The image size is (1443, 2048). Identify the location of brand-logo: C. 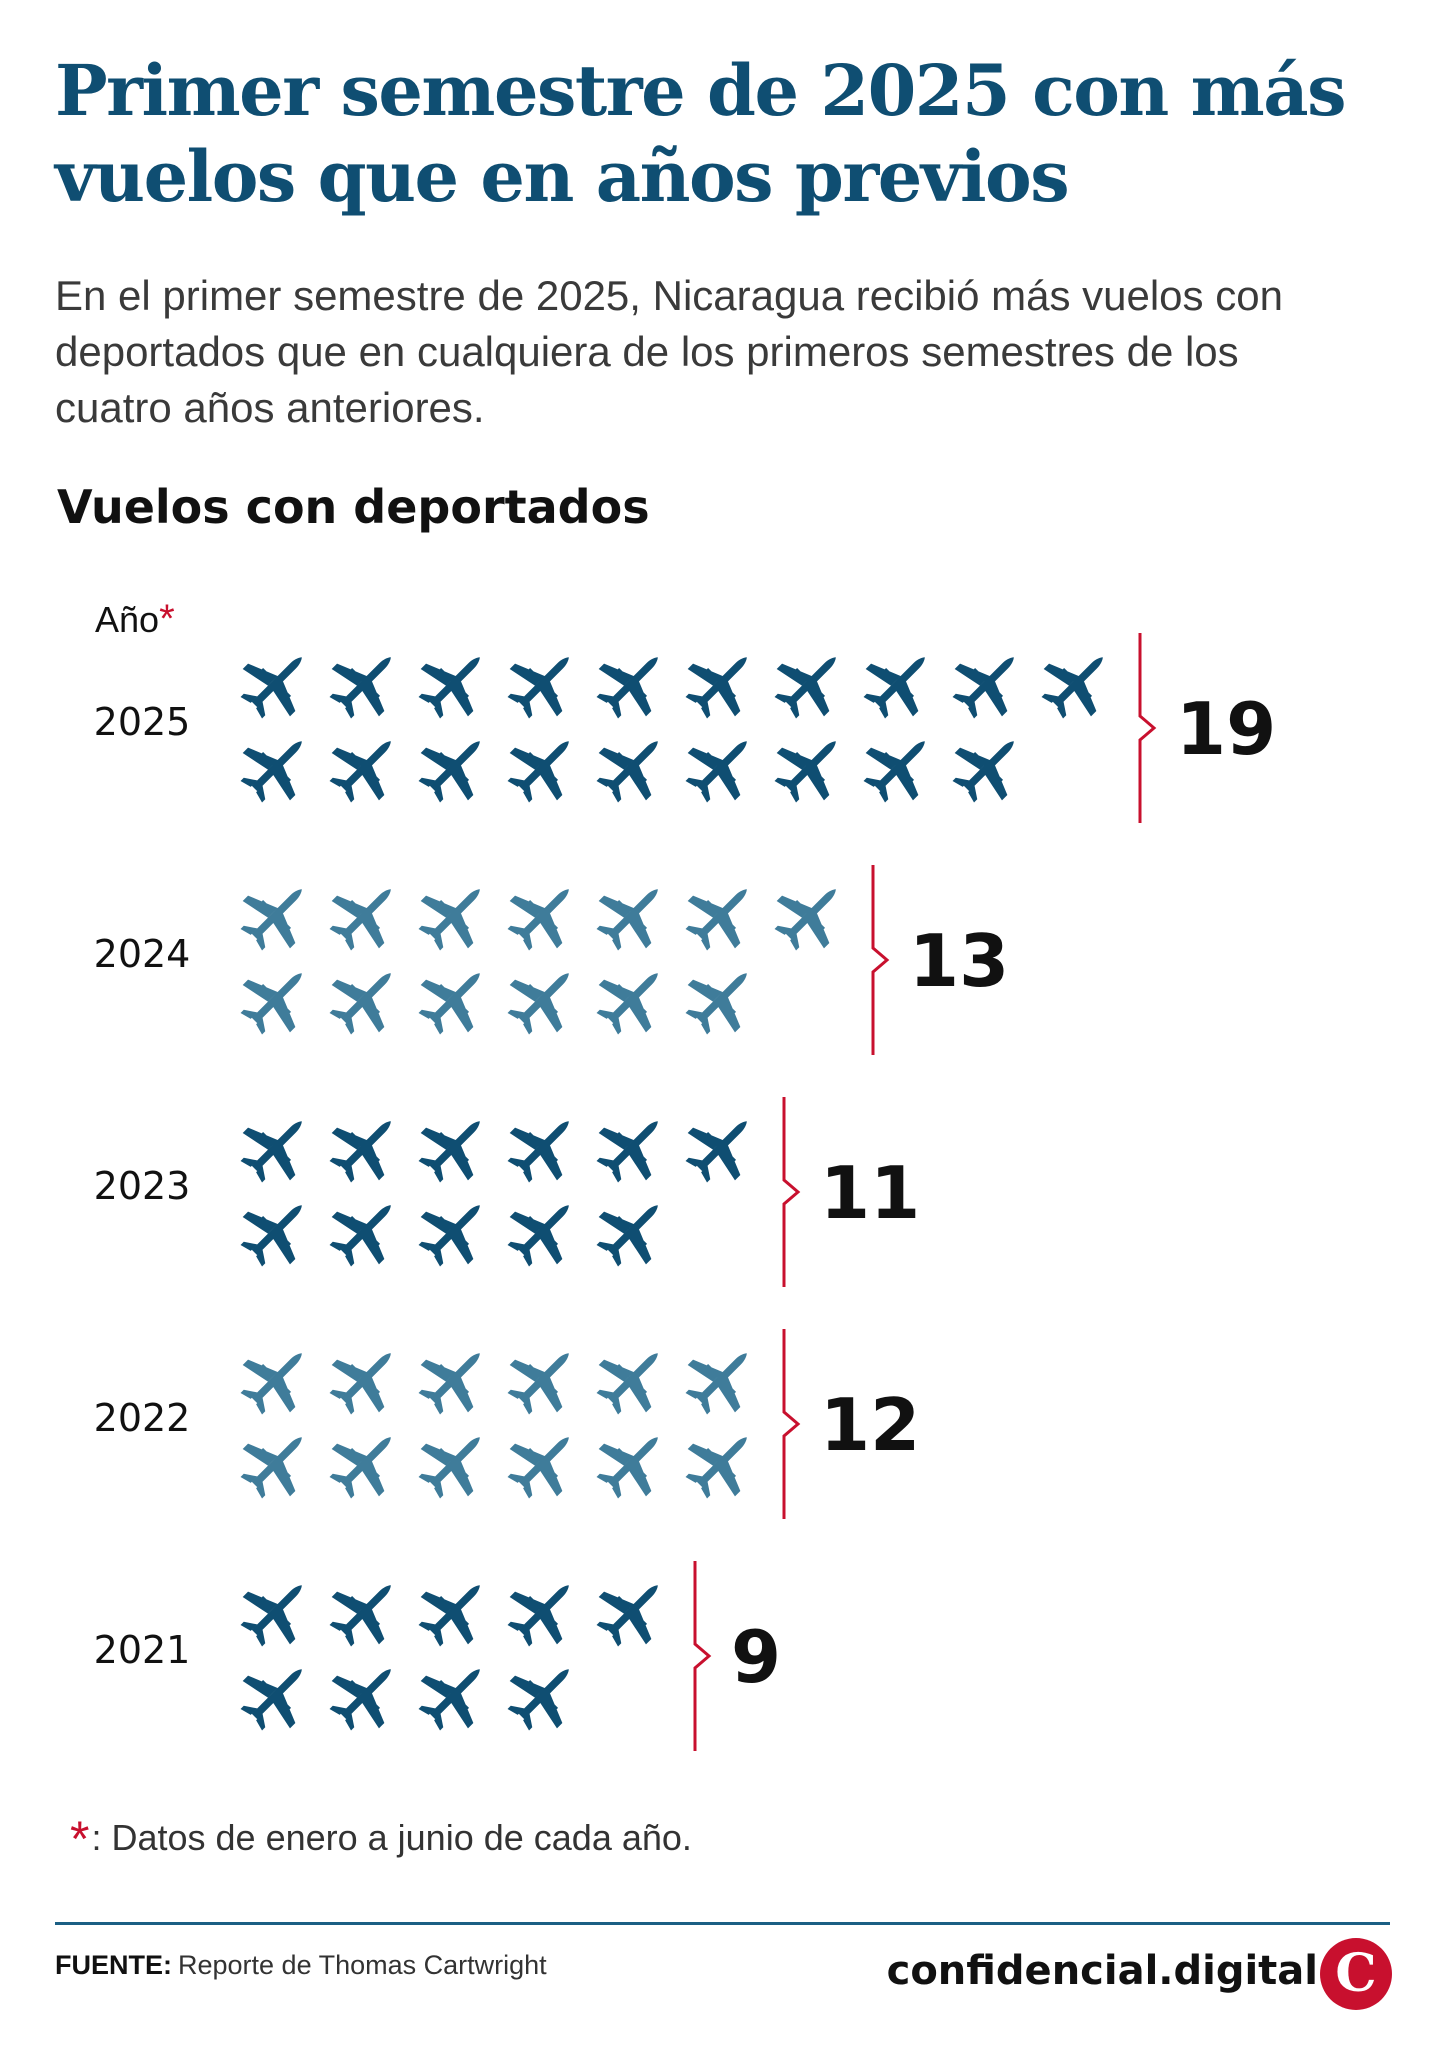
(1356, 1974).